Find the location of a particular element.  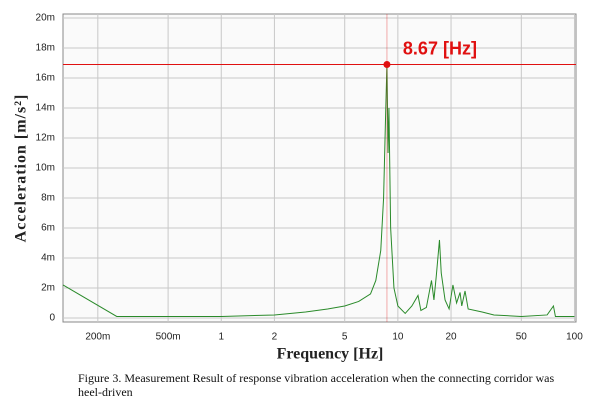

y-tick-label: 10m is located at coordinates (45, 168).